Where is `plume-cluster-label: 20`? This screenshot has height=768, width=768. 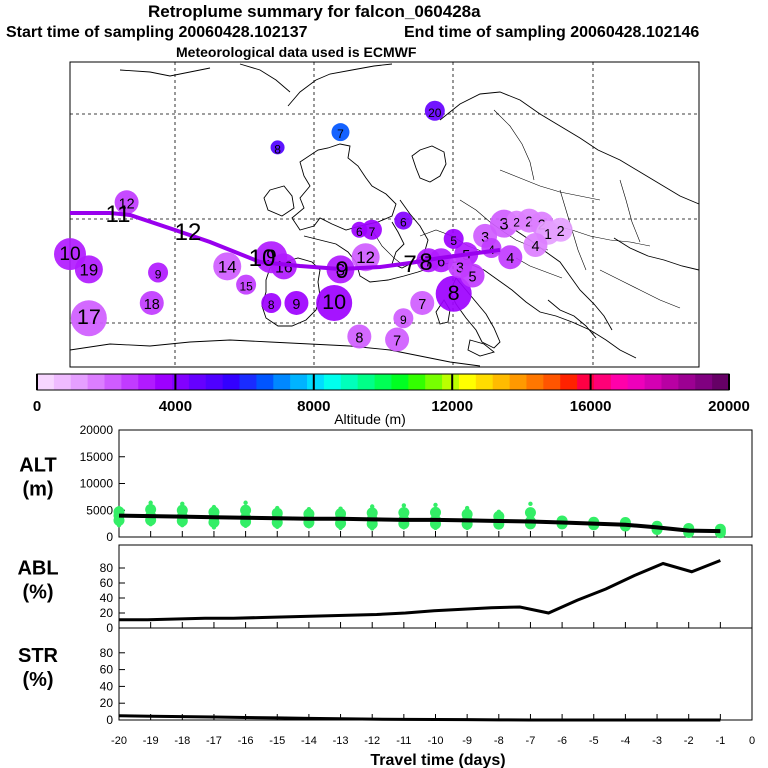
plume-cluster-label: 20 is located at coordinates (435, 113).